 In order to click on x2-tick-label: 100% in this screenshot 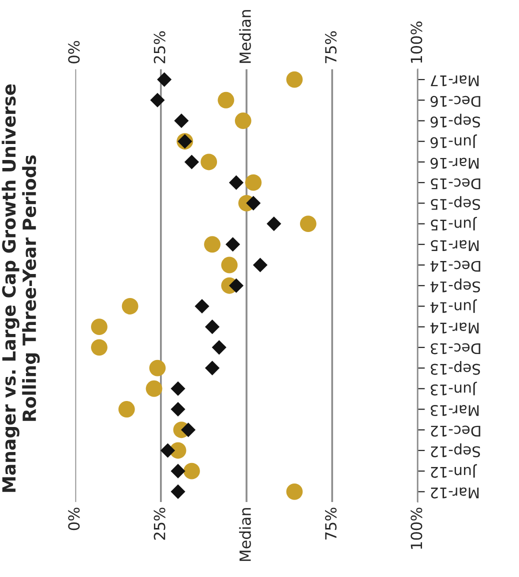, I will do `click(416, 42)`.